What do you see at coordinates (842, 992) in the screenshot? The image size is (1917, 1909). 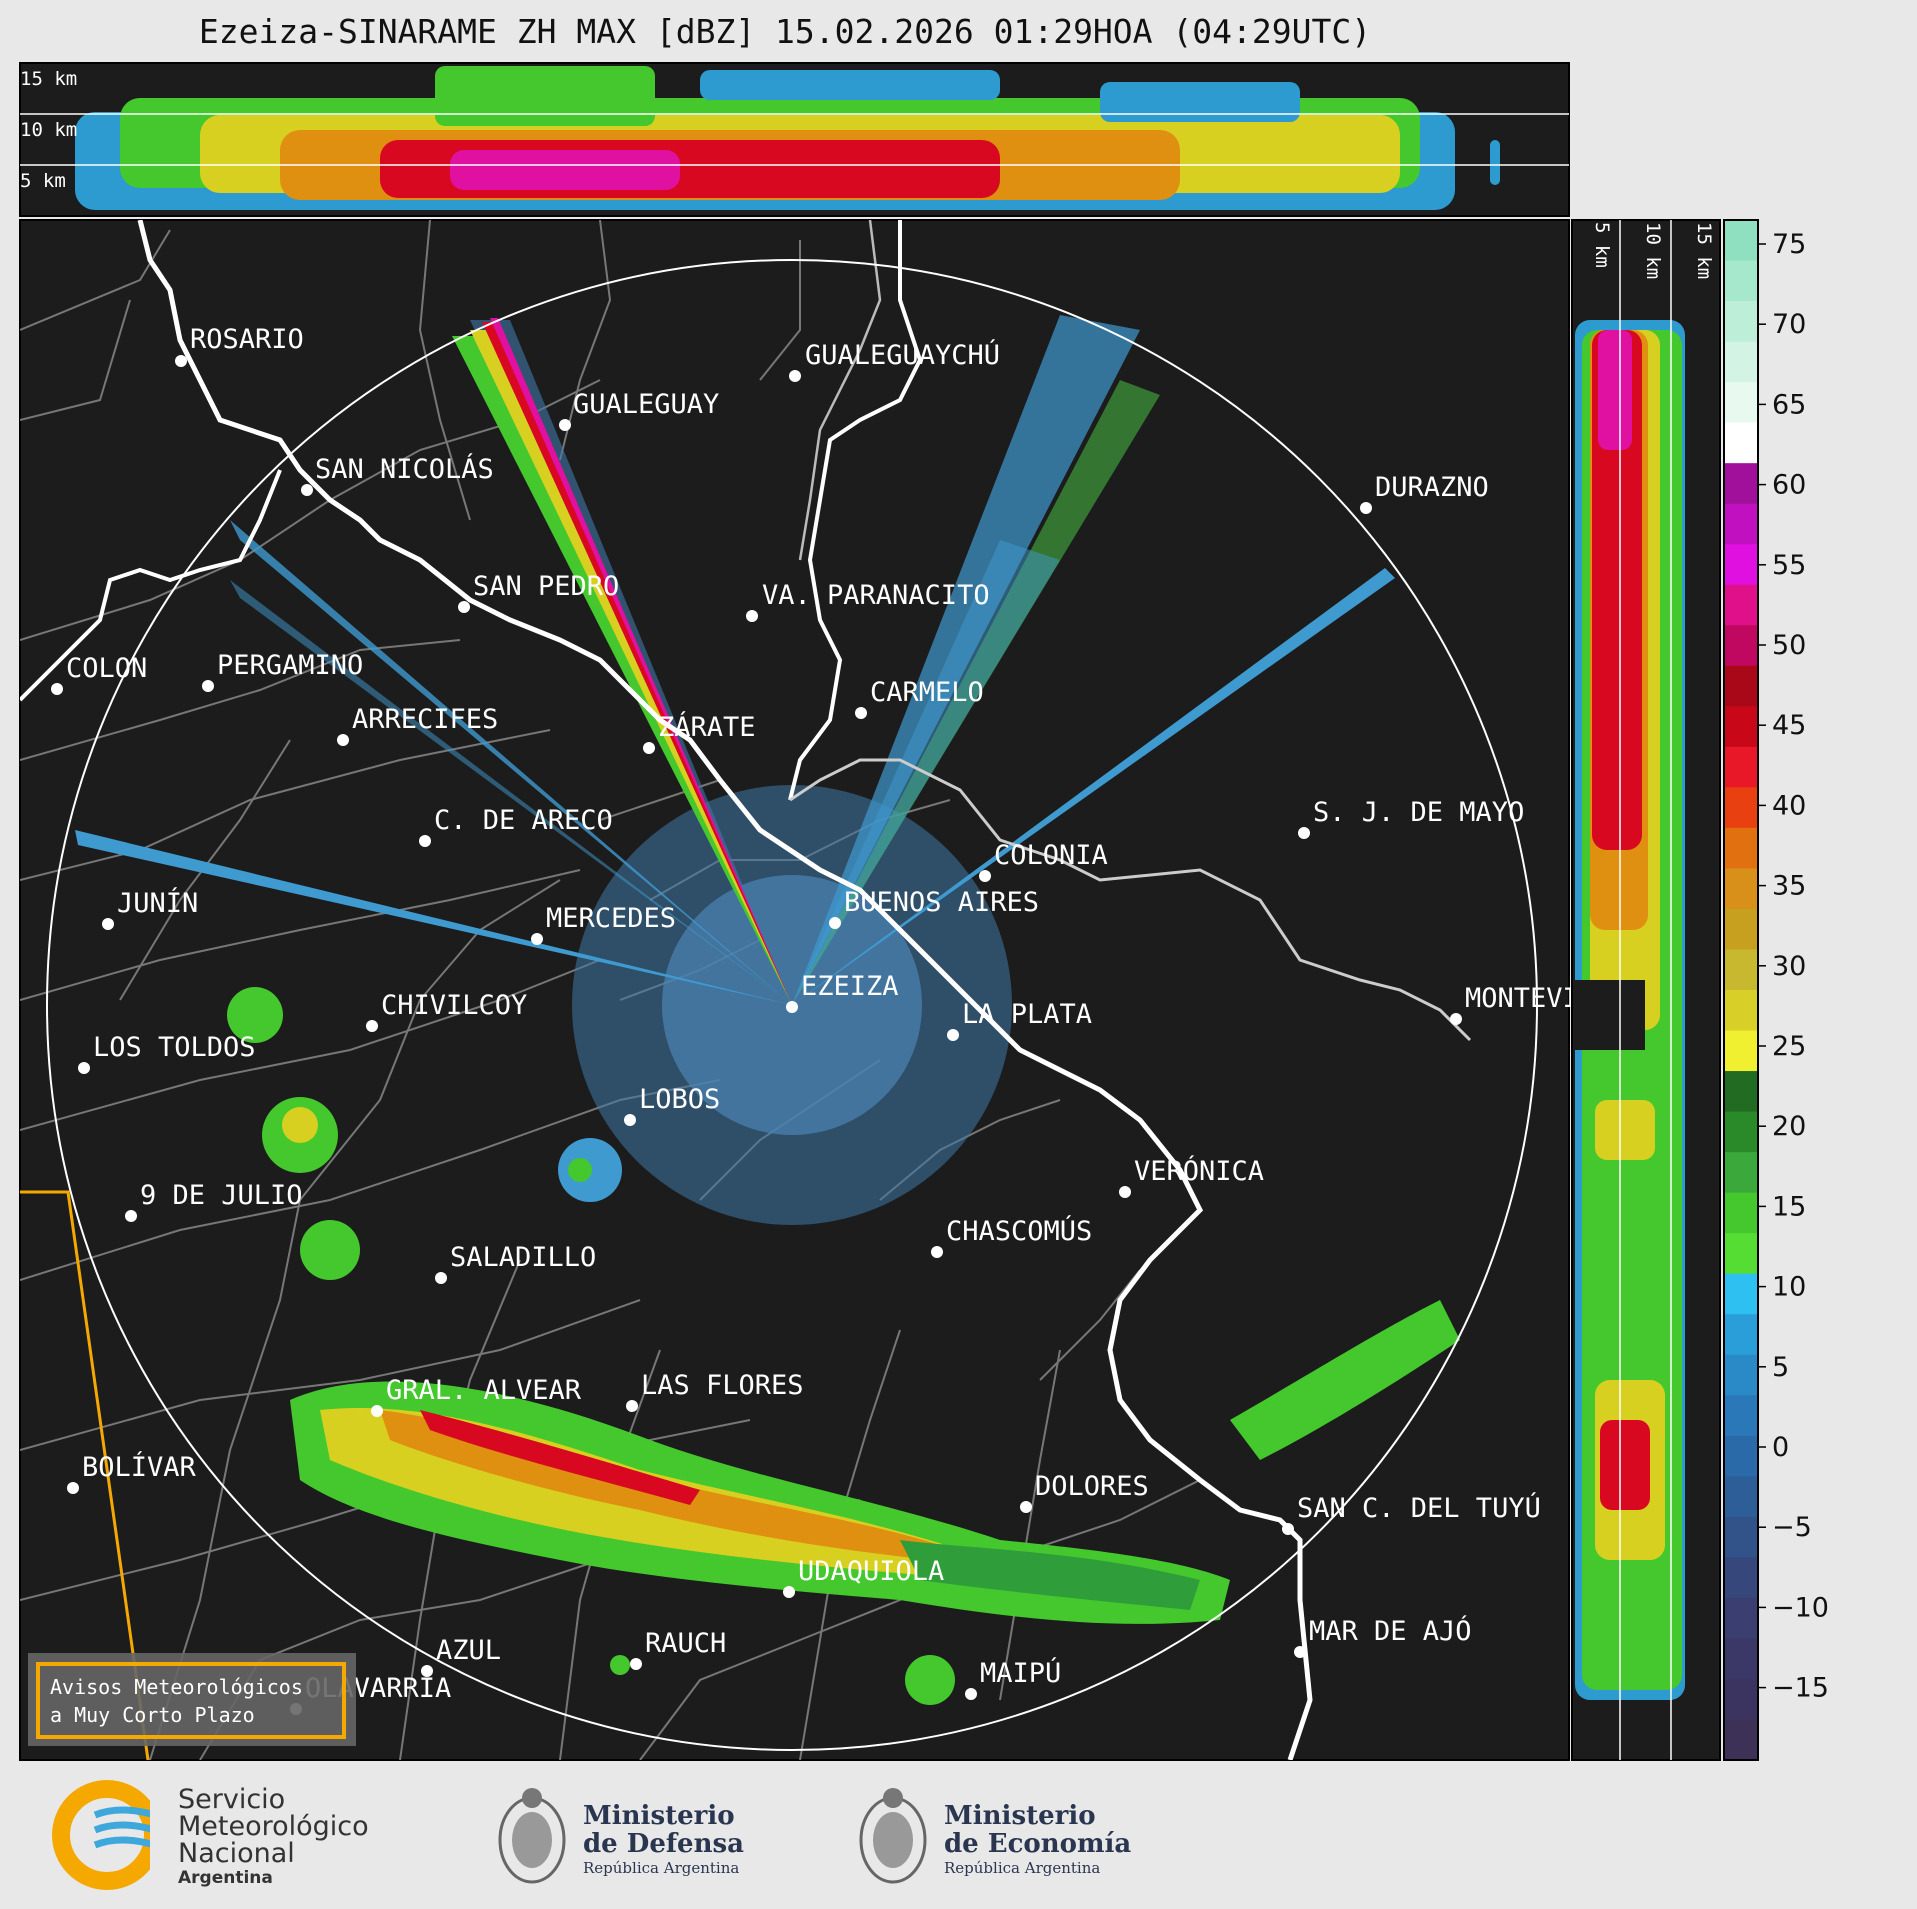 I see `city-ezeiza: EZEIZA` at bounding box center [842, 992].